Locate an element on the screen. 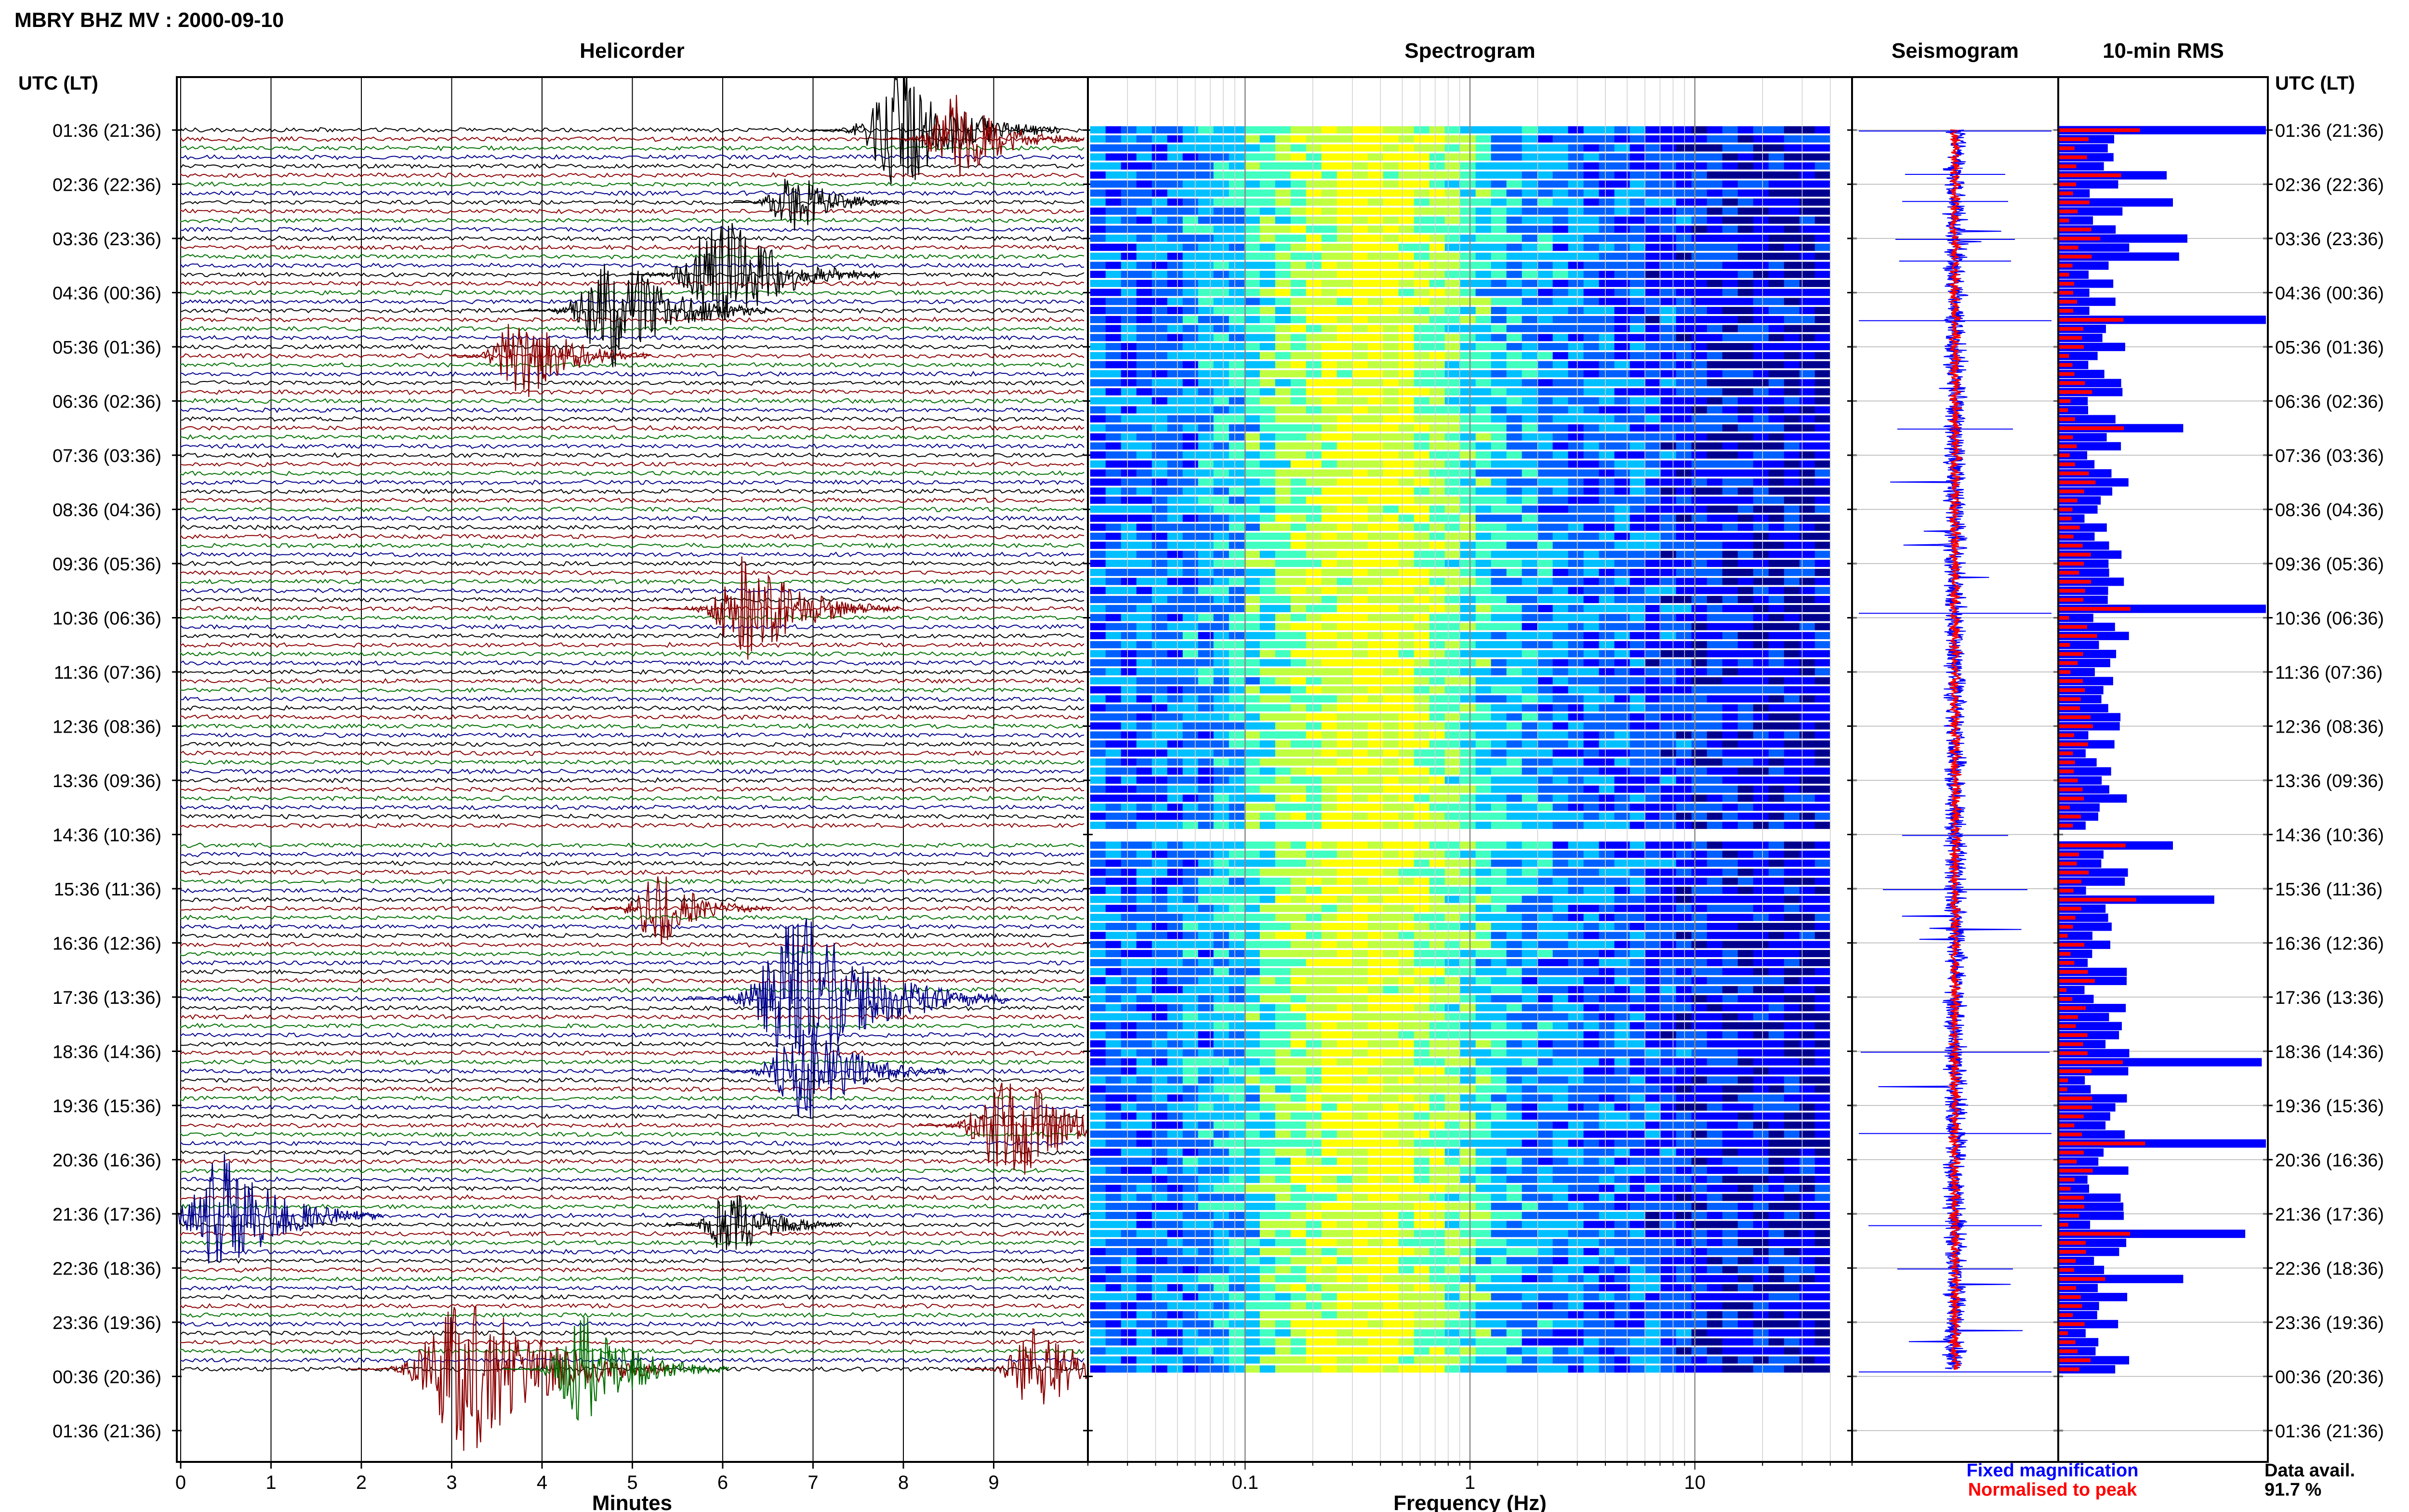 The height and width of the screenshot is (1512, 2409). time-label-right-4: 05:36 (01:36) is located at coordinates (2329, 348).